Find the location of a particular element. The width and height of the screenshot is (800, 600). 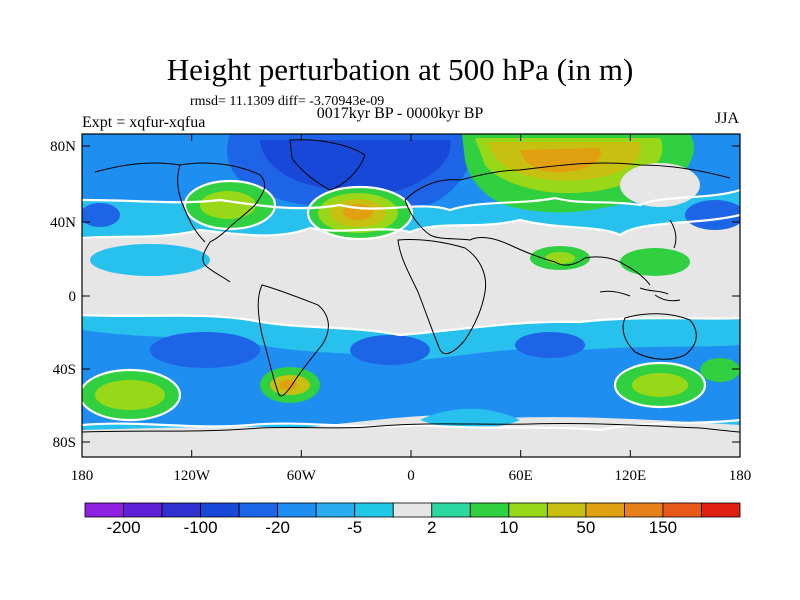

colorbar-label: 50 is located at coordinates (585, 527).